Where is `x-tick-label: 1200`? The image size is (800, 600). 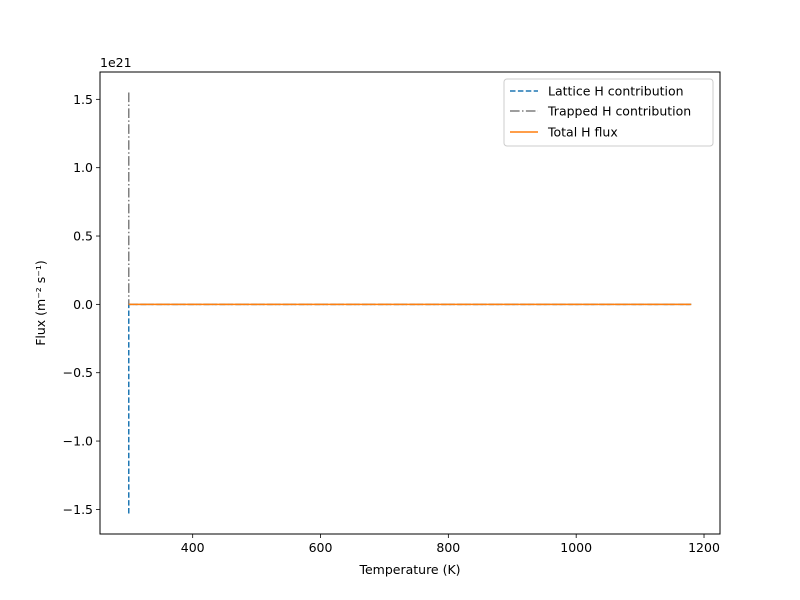 x-tick-label: 1200 is located at coordinates (704, 547).